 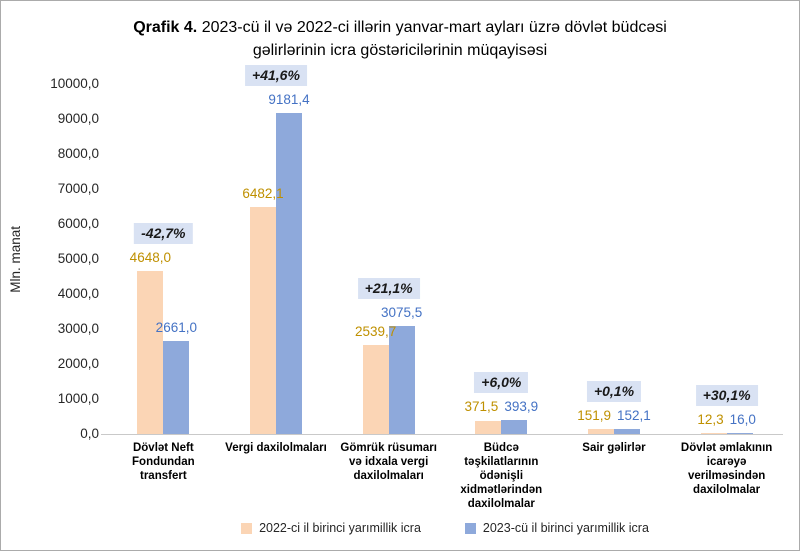 What do you see at coordinates (163, 462) in the screenshot?
I see `x-category-label: Dövlət Neft Fondundan transfert` at bounding box center [163, 462].